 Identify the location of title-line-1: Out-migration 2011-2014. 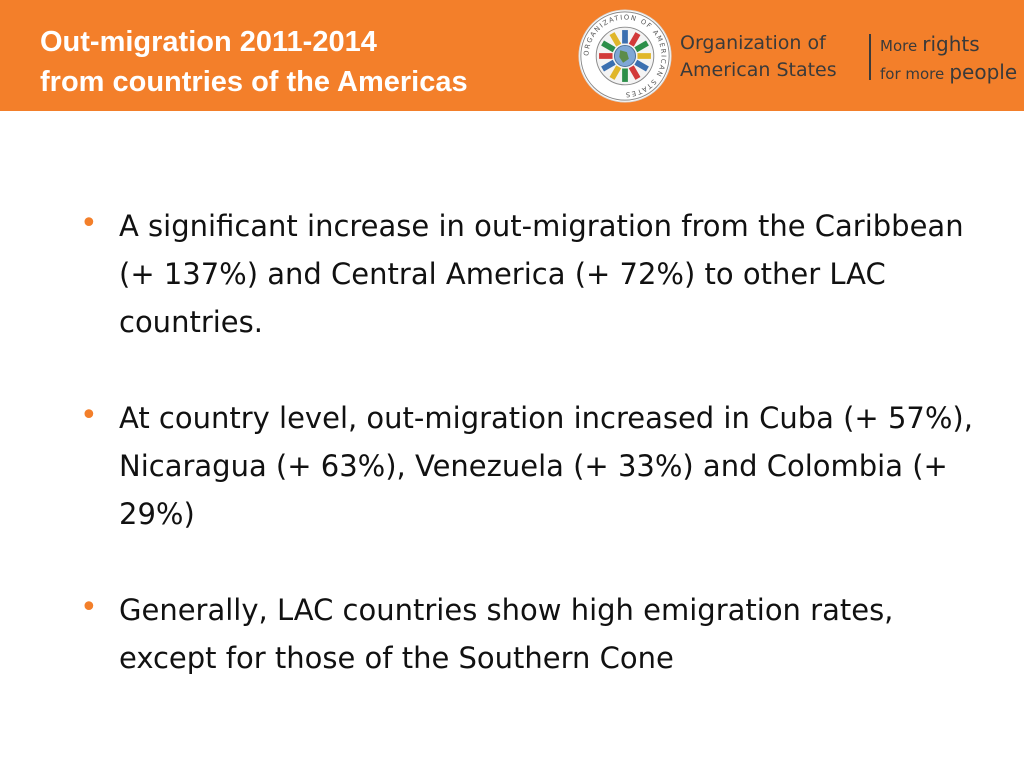
(208, 42).